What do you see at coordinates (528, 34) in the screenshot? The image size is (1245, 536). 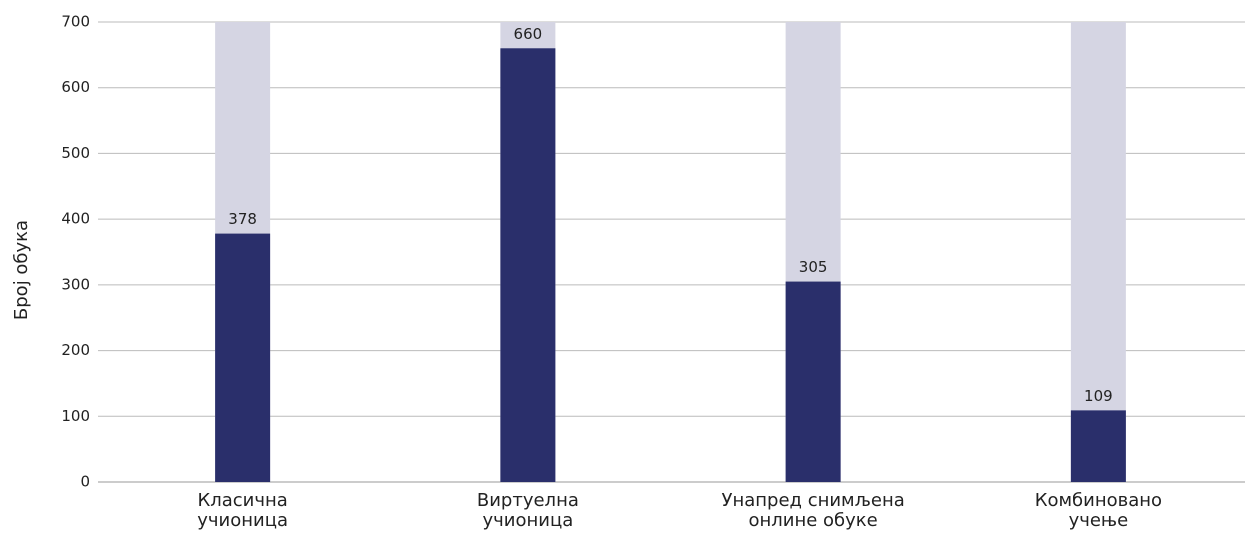 I see `value-label: 660` at bounding box center [528, 34].